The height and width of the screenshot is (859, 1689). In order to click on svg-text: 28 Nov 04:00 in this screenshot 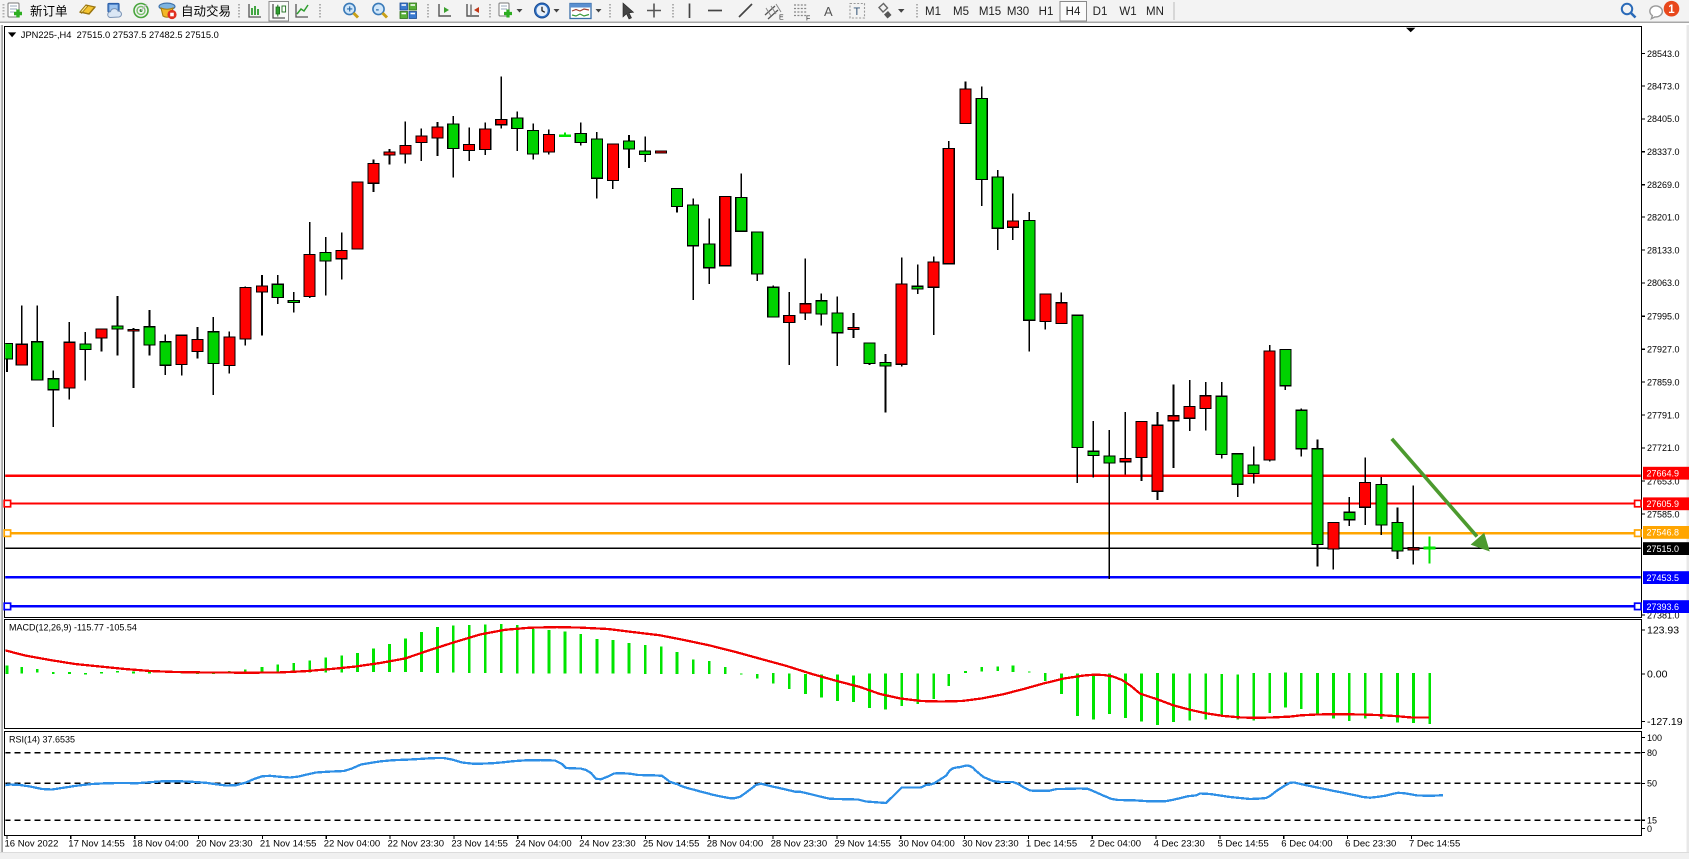, I will do `click(735, 844)`.